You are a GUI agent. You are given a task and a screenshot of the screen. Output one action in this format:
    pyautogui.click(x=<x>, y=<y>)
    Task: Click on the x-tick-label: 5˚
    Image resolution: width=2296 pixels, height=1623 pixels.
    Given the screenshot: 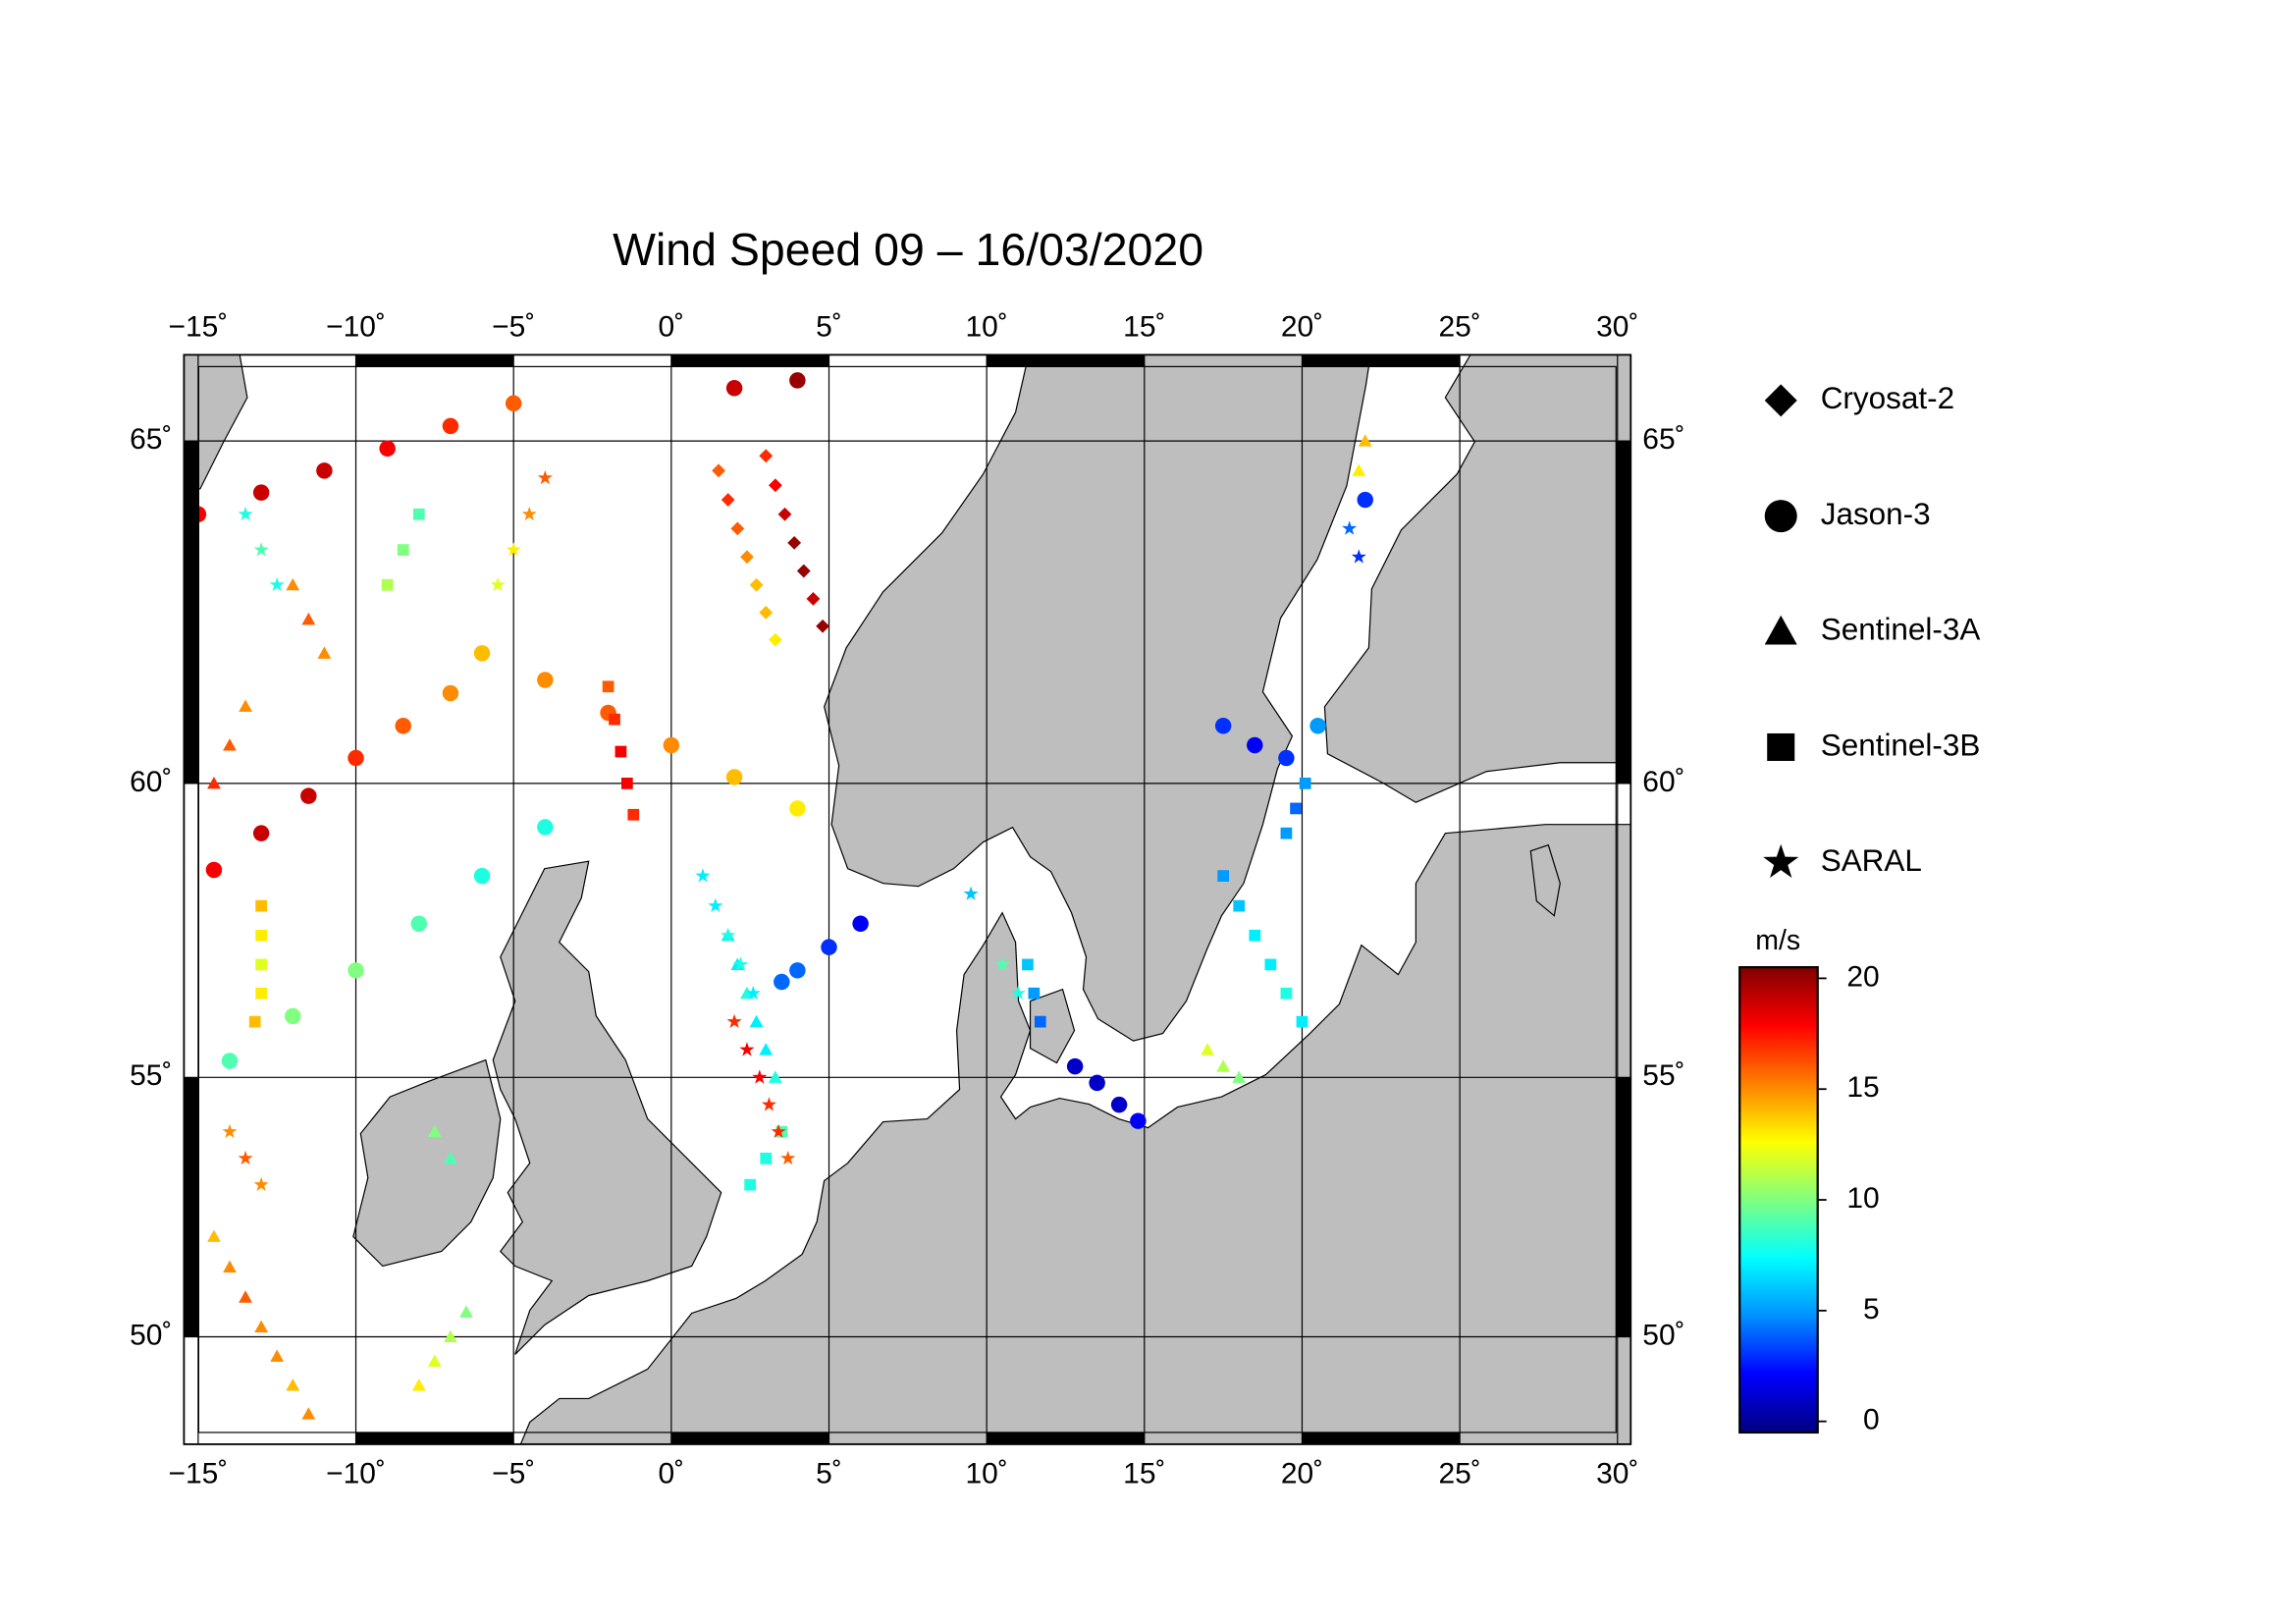 What is the action you would take?
    pyautogui.click(x=829, y=1473)
    